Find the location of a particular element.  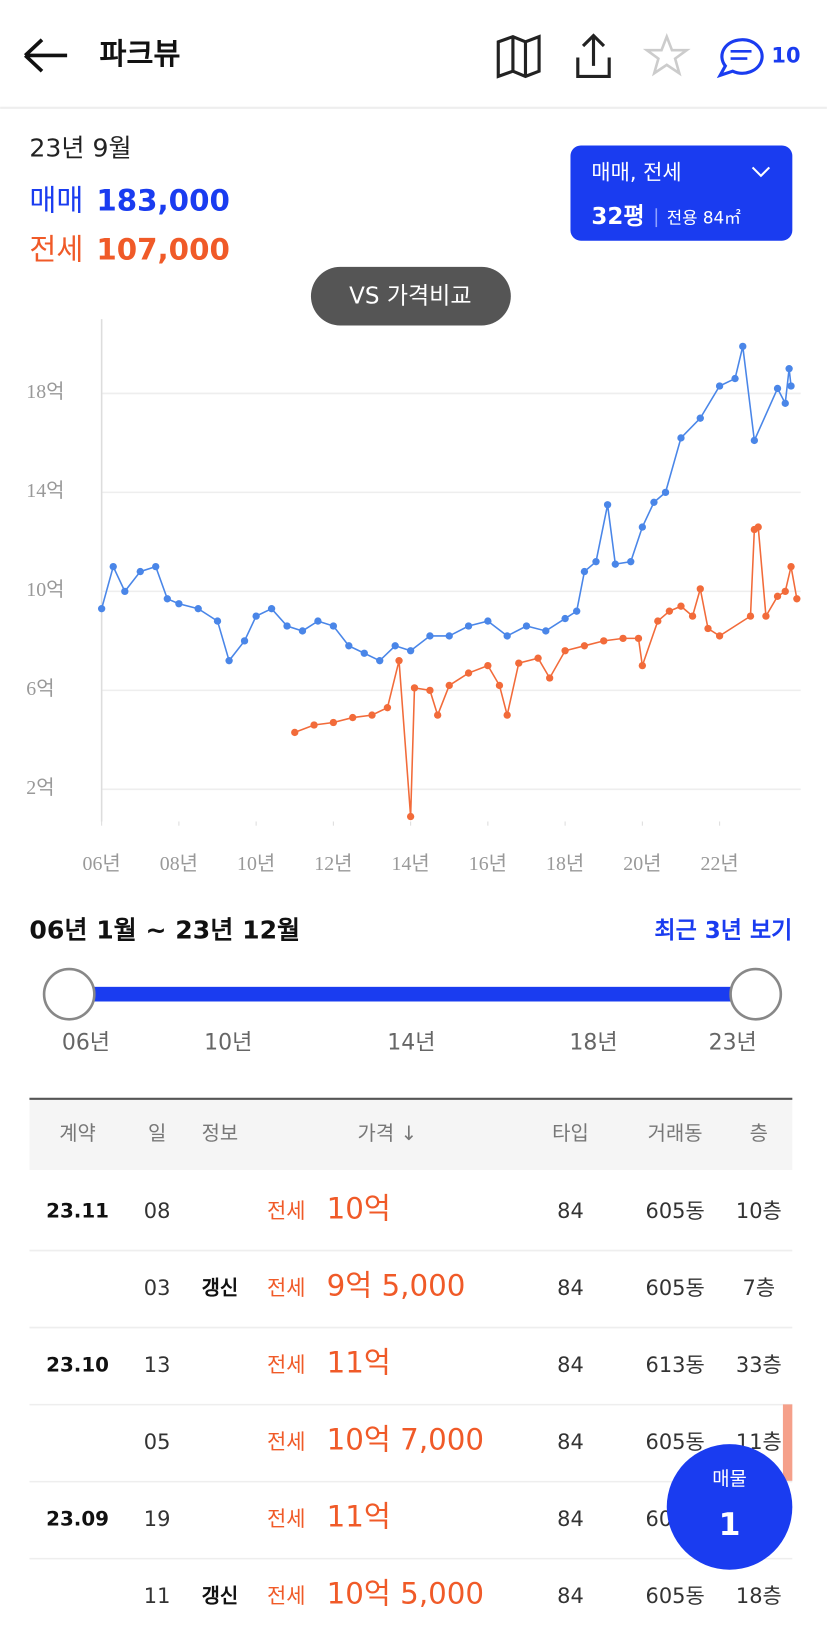

y-tick-label: 10억 is located at coordinates (45, 590).